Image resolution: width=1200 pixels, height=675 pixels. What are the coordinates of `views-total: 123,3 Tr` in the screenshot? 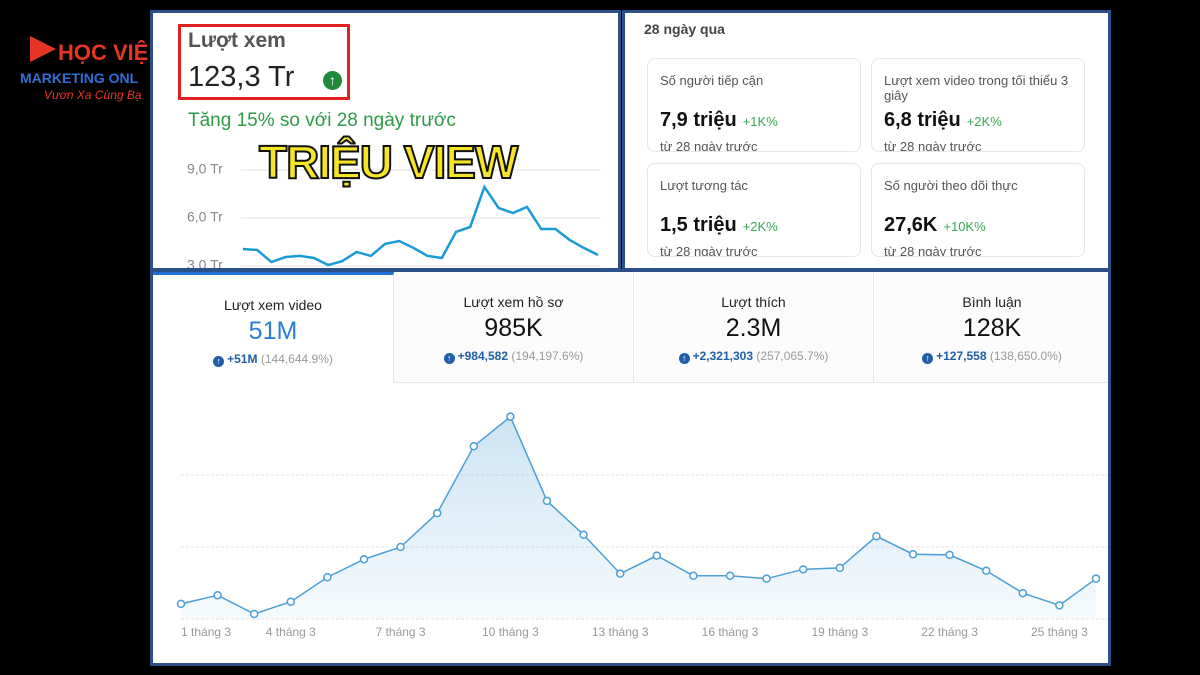 It's located at (241, 77).